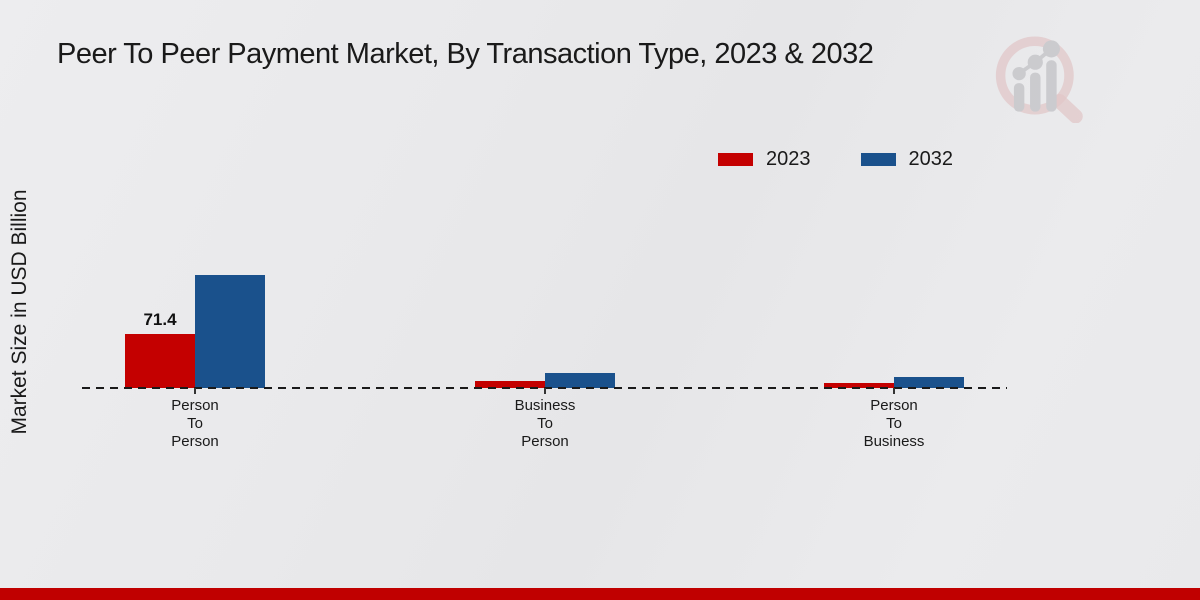 The height and width of the screenshot is (600, 1200). Describe the element at coordinates (894, 423) in the screenshot. I see `category-label: Person To Business` at that location.